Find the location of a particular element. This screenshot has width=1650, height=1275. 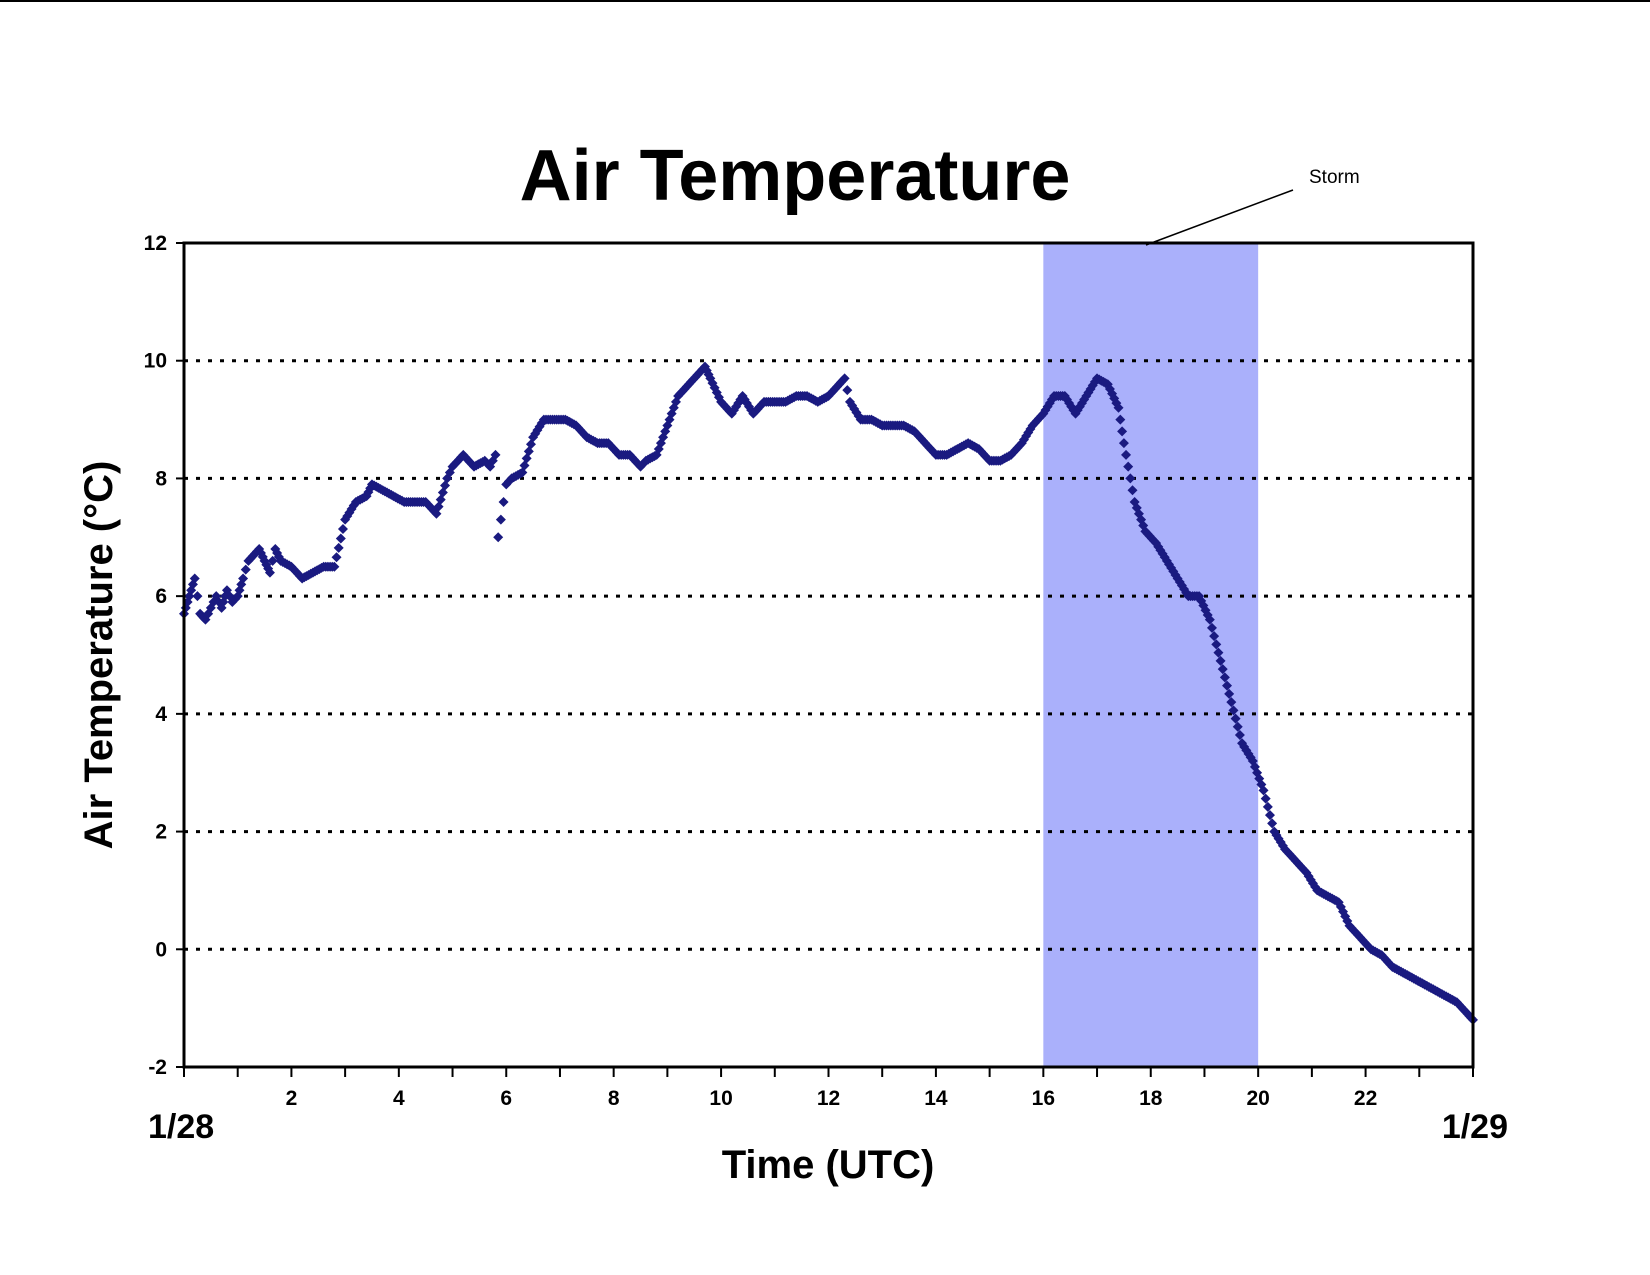

y-tick-label: 8 is located at coordinates (161, 478).